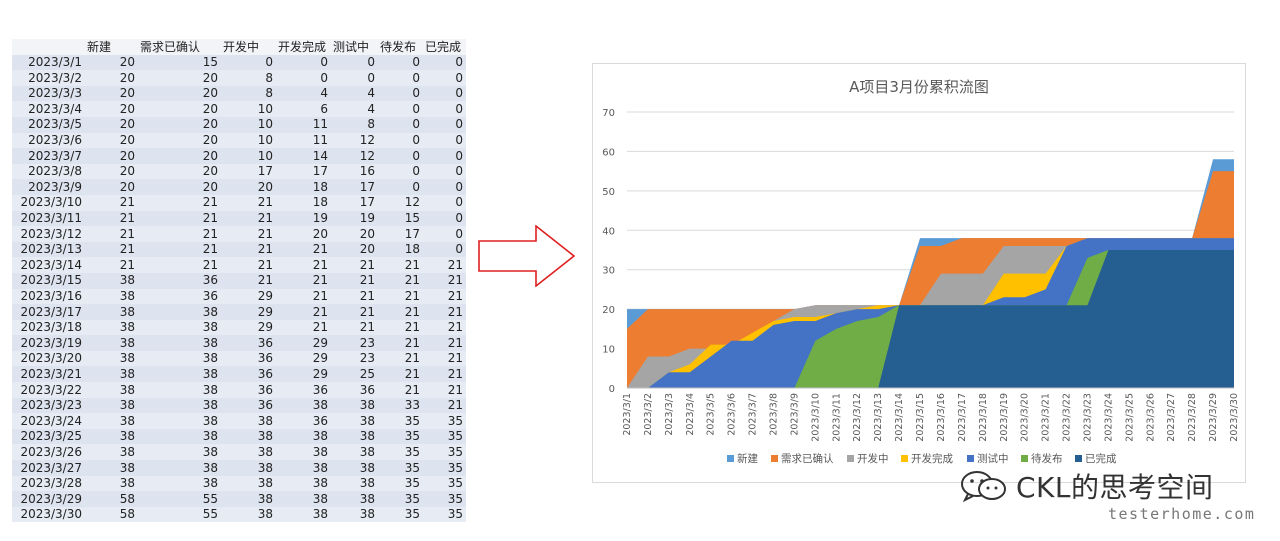  What do you see at coordinates (239, 171) in the screenshot?
I see `table-row: 2023/3/8 20 20 17 17 16 0 0` at bounding box center [239, 171].